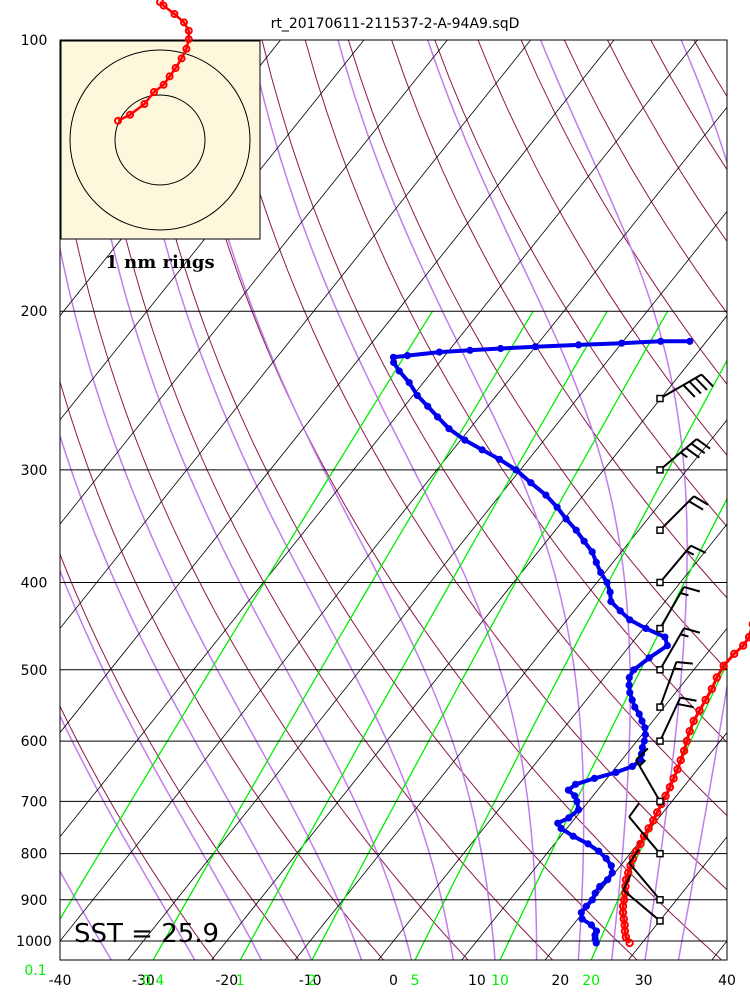 This screenshot has width=750, height=1000. I want to click on mixing-ratio-label: 1, so click(240, 981).